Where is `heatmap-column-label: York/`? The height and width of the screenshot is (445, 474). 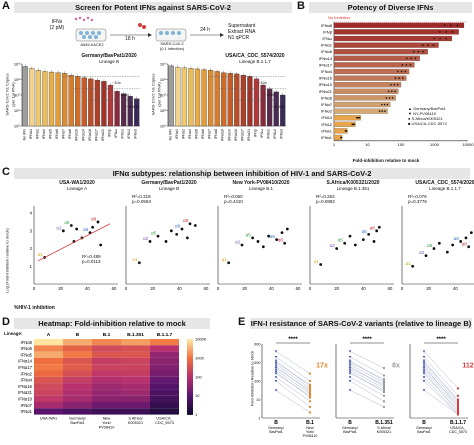 heatmap-column-label: York/ is located at coordinates (106, 423).